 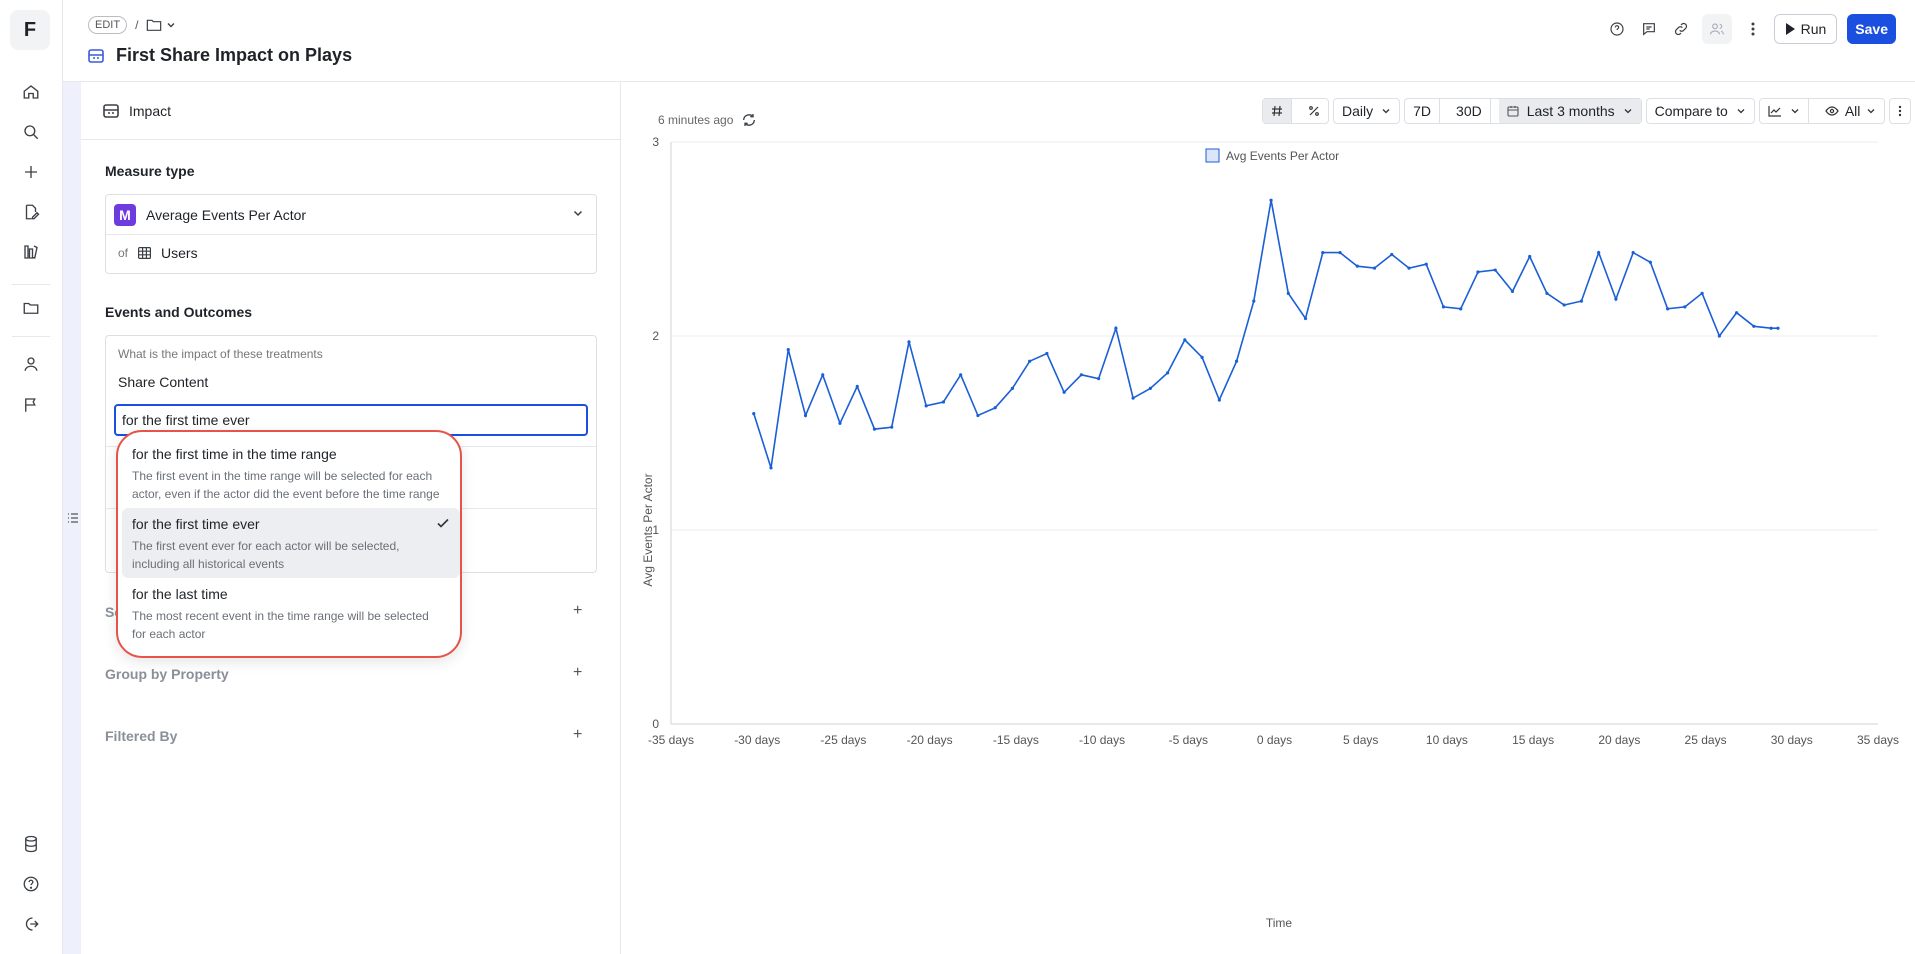 What do you see at coordinates (31, 336) in the screenshot?
I see `nav-divider` at bounding box center [31, 336].